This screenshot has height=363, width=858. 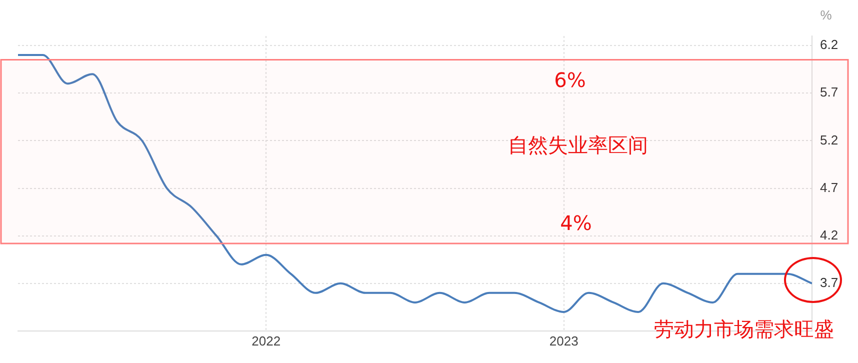 I want to click on y-tick-label: 6.2, so click(x=829, y=44).